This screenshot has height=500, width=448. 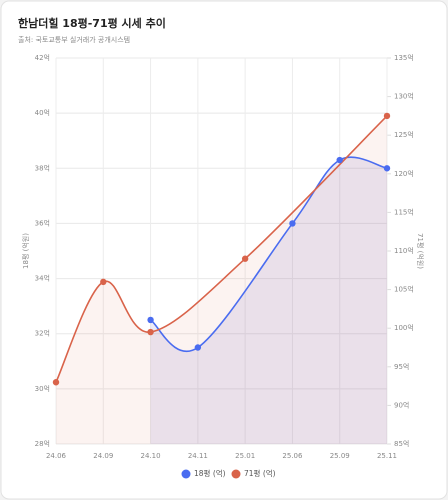 What do you see at coordinates (42, 168) in the screenshot?
I see `y-tick-label: 38억` at bounding box center [42, 168].